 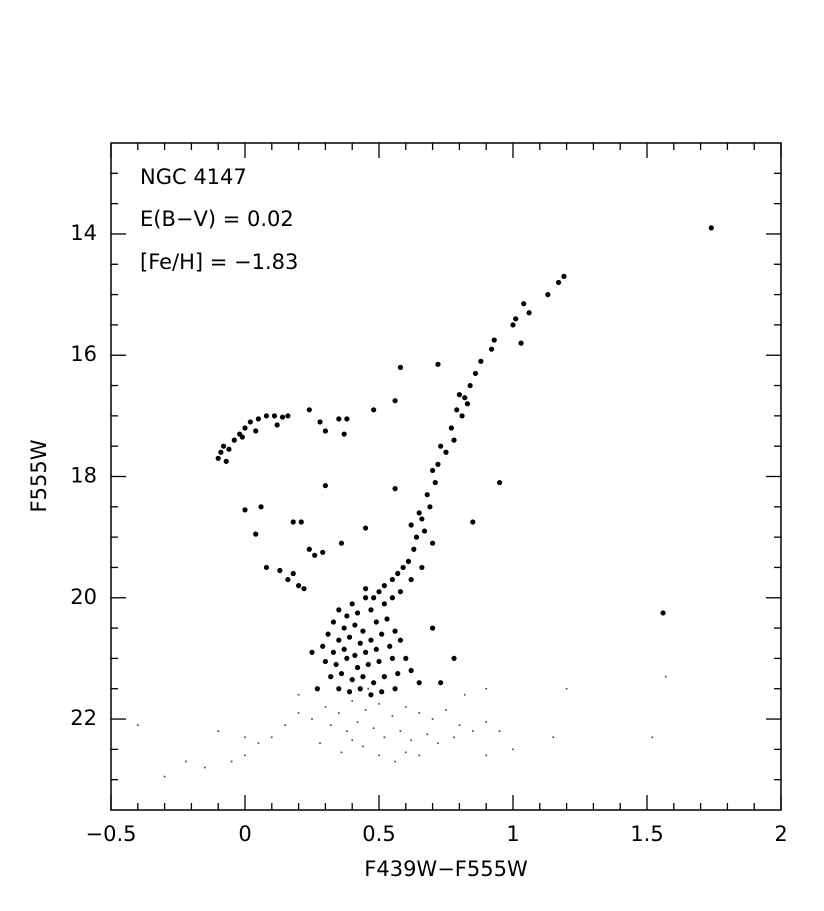 What do you see at coordinates (83, 597) in the screenshot?
I see `y-tick-label: 20` at bounding box center [83, 597].